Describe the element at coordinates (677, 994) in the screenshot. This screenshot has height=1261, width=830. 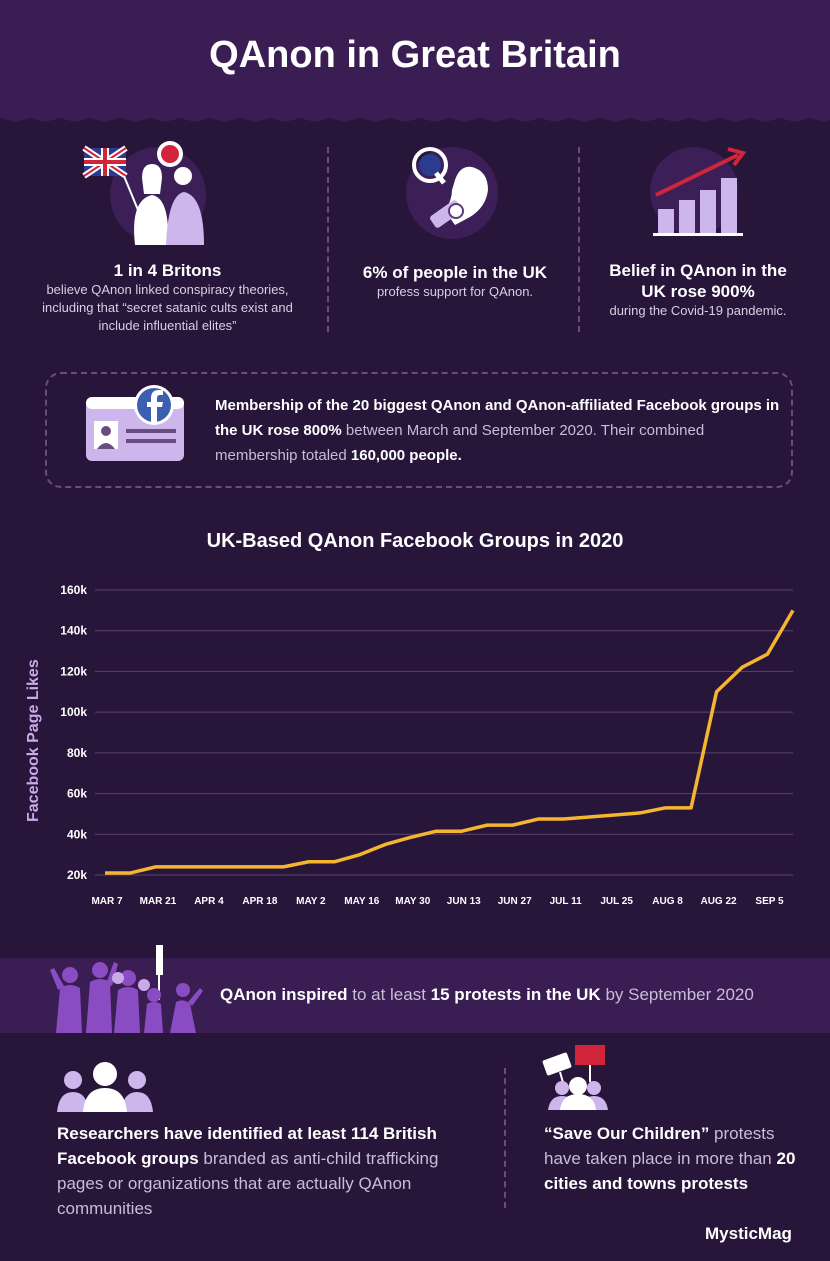
I see `banner-text-2: by September 2020` at that location.